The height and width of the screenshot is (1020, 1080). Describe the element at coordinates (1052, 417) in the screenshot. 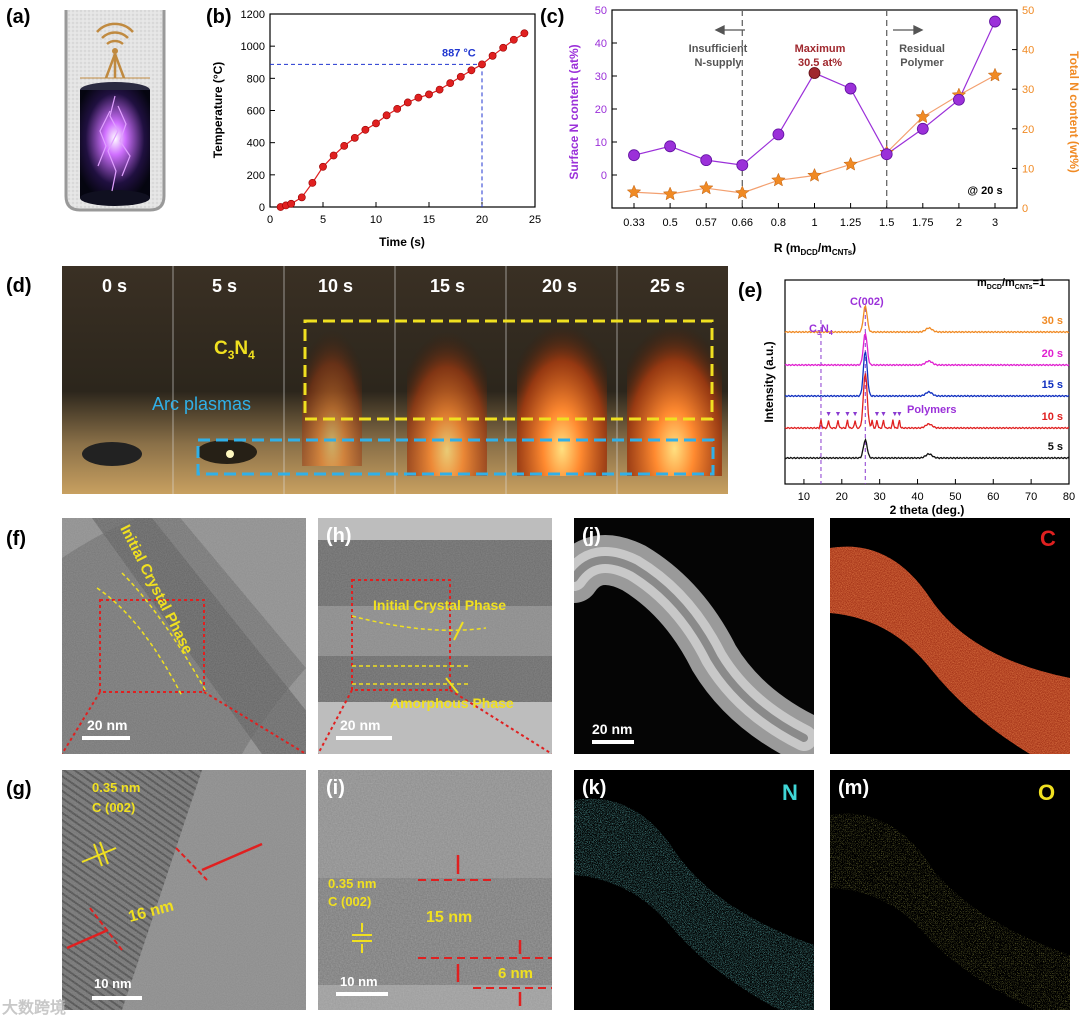

I see `series-label: 10 s` at that location.